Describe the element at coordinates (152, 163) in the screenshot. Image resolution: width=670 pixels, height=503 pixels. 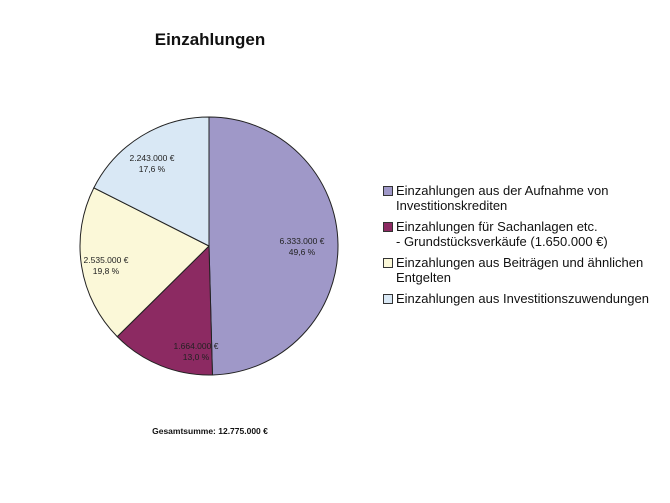
I see `slice-label-zuwendungen: 2.243.000 € 17,6 %` at that location.